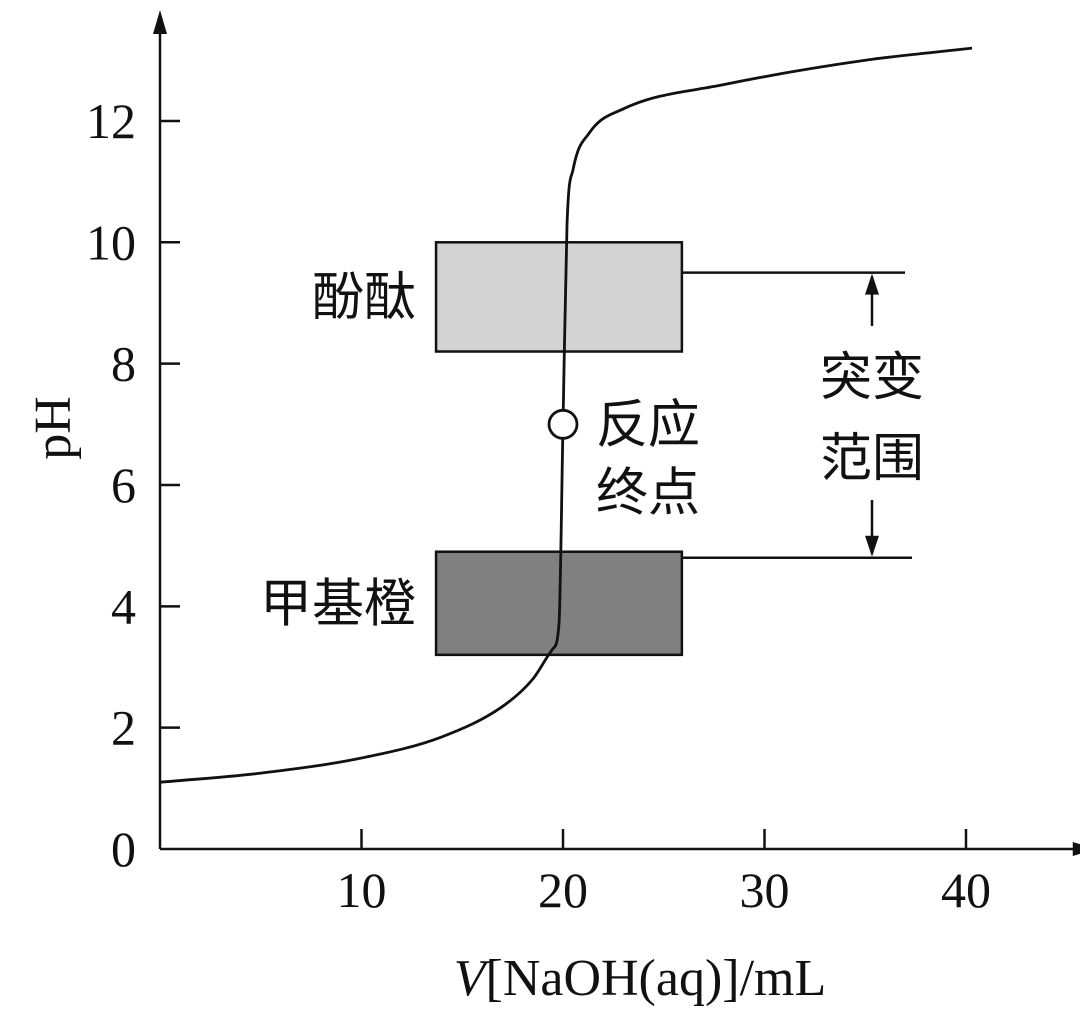  I want to click on equivalence-label-line2: 终点, so click(648, 493).